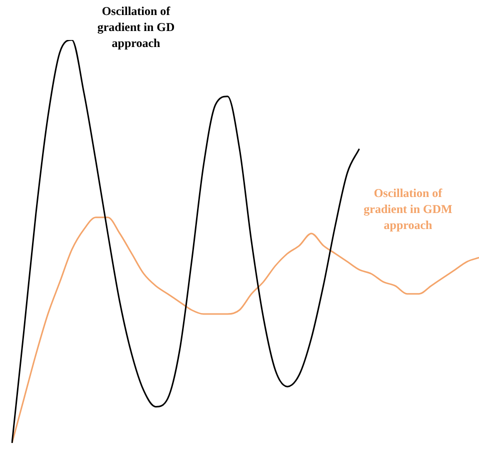 The height and width of the screenshot is (449, 479). I want to click on text: Oscillation of gradient in GDM approach, so click(408, 209).